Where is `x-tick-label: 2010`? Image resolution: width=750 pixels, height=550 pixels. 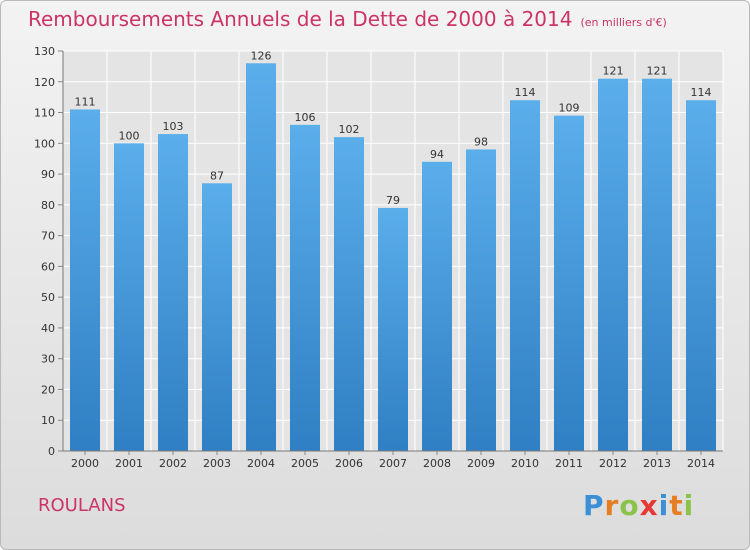 x-tick-label: 2010 is located at coordinates (525, 463).